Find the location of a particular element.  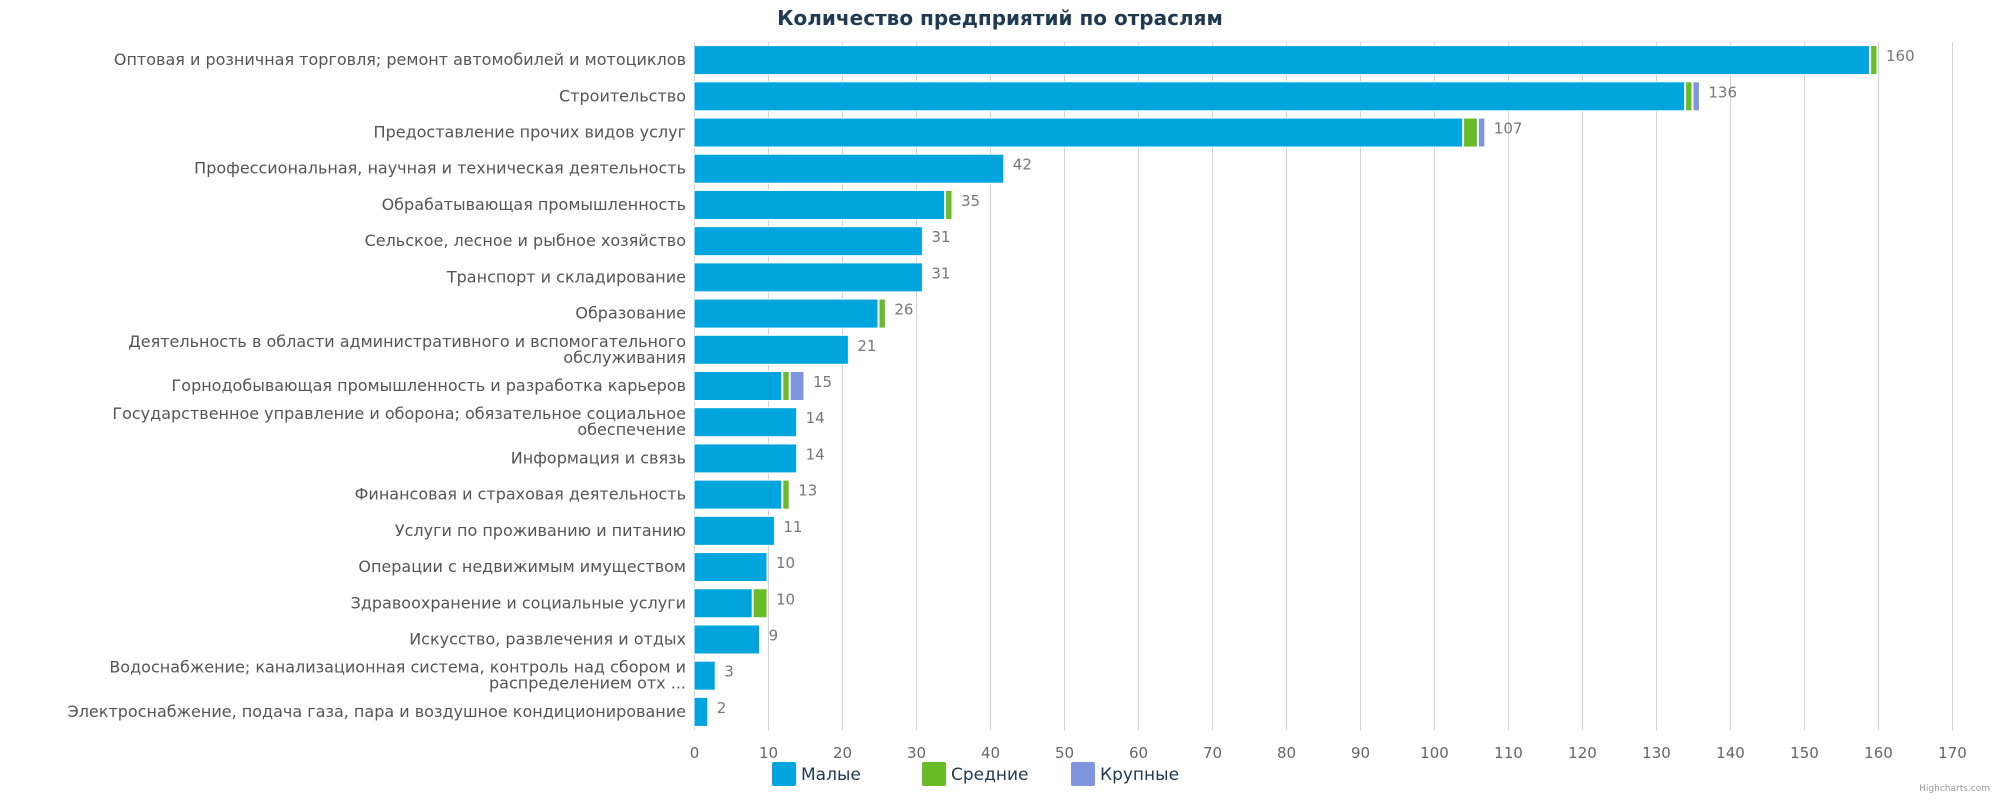

chart-title: Количество предприятий по отраслям is located at coordinates (1000, 18).